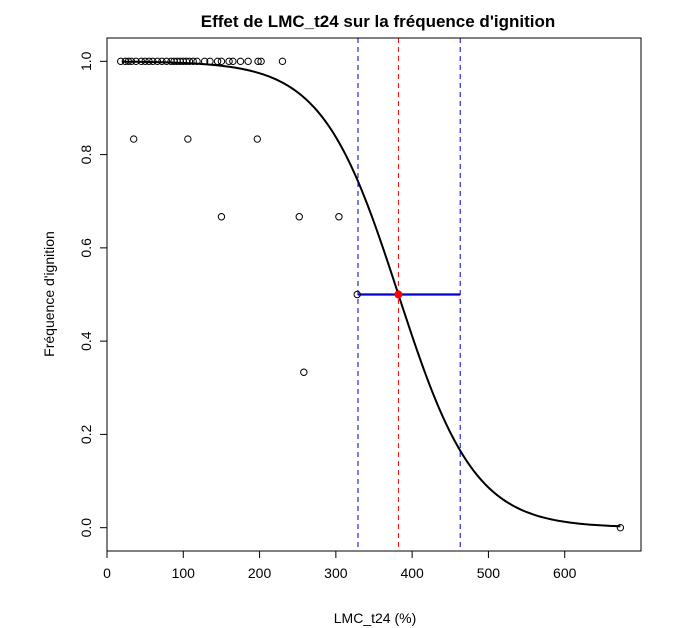  I want to click on x-tick-label: 300, so click(336, 573).